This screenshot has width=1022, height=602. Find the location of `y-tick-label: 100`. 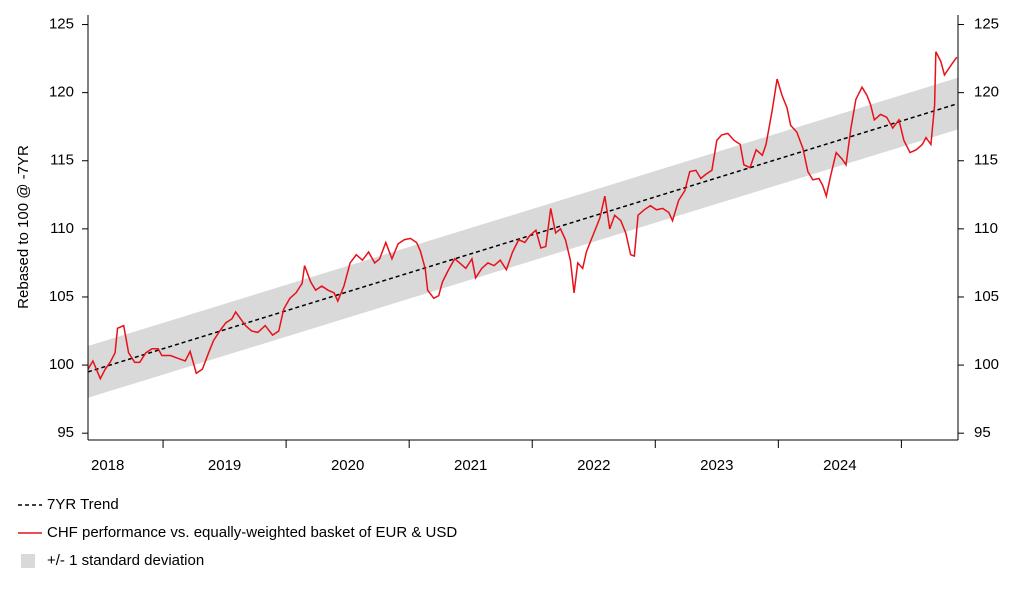

y-tick-label: 100 is located at coordinates (61, 364).